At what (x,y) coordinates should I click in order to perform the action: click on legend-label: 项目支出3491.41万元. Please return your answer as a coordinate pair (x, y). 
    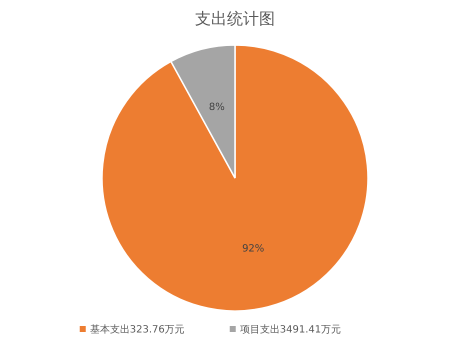
    Looking at the image, I should click on (291, 330).